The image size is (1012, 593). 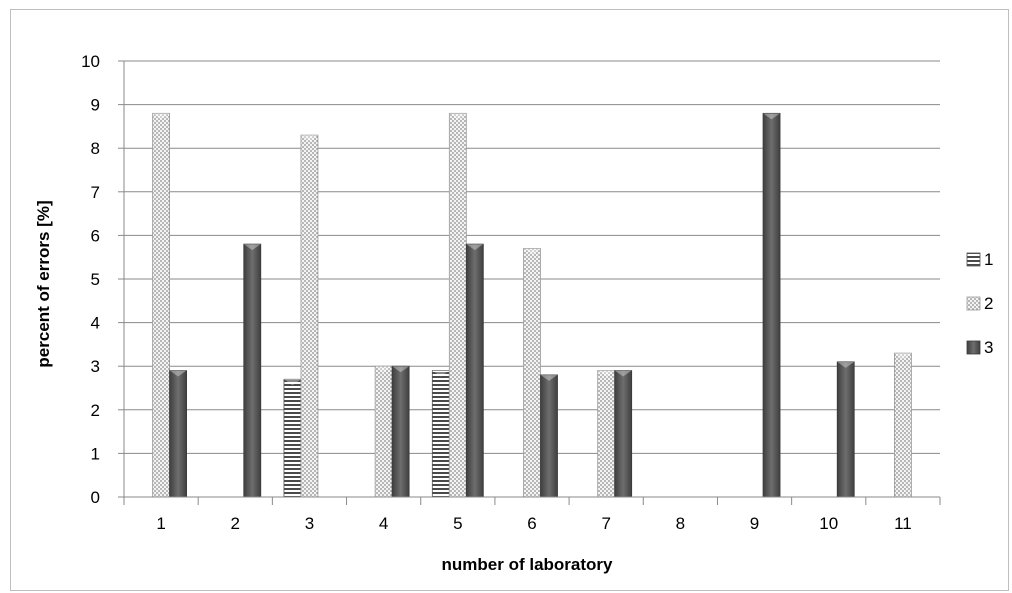 What do you see at coordinates (988, 303) in the screenshot?
I see `legend-label: 2` at bounding box center [988, 303].